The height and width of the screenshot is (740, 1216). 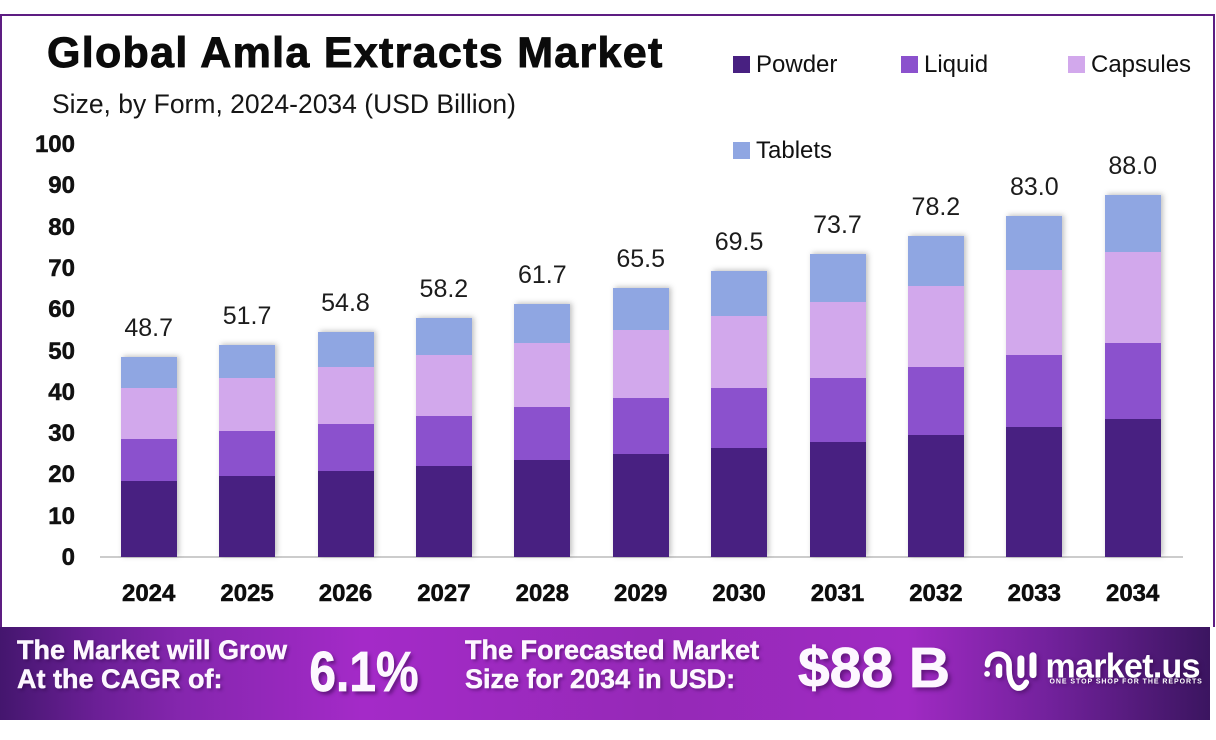 I want to click on svg-text: market.us, so click(x=1123, y=667).